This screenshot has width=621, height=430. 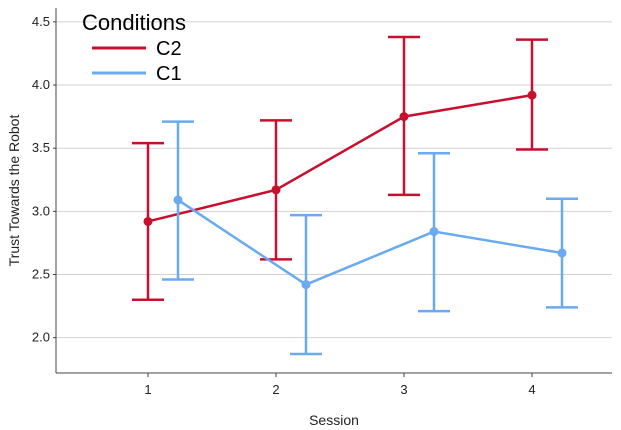 I want to click on x-tick-label: 4, so click(x=531, y=389).